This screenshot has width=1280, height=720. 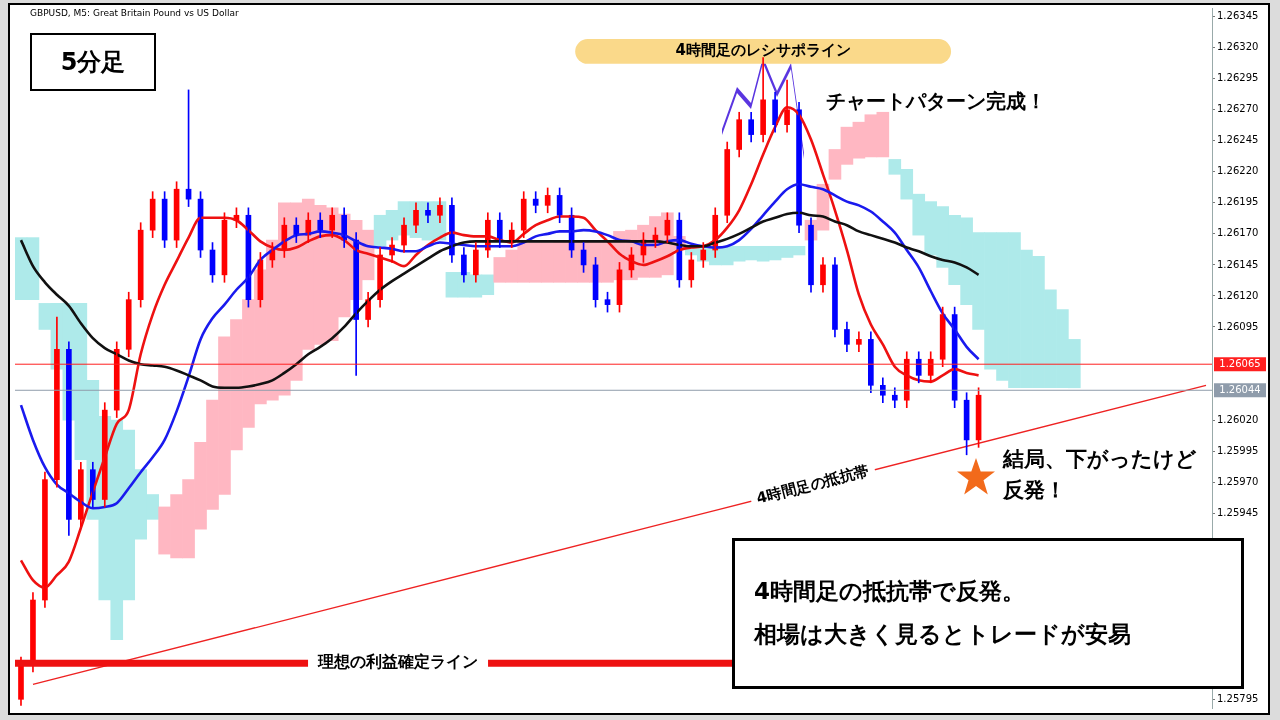 What do you see at coordinates (1238, 109) in the screenshot?
I see `y-tick-label: 1.26270` at bounding box center [1238, 109].